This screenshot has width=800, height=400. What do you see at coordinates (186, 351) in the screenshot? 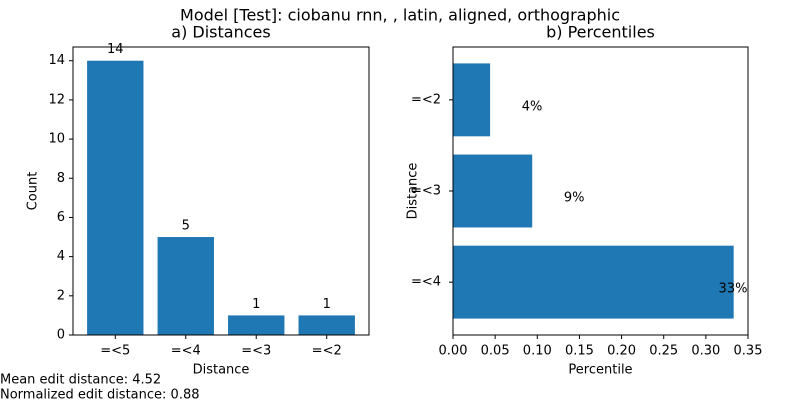
I see `x-tick-label: =<4` at bounding box center [186, 351].